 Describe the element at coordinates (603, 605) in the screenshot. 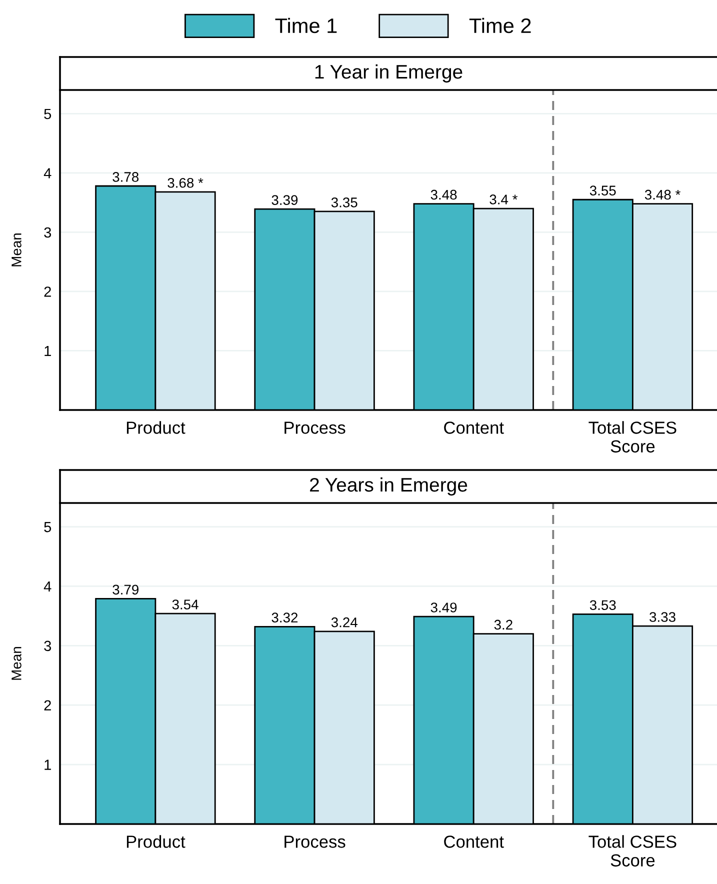

I see `data-label: 3.53` at that location.